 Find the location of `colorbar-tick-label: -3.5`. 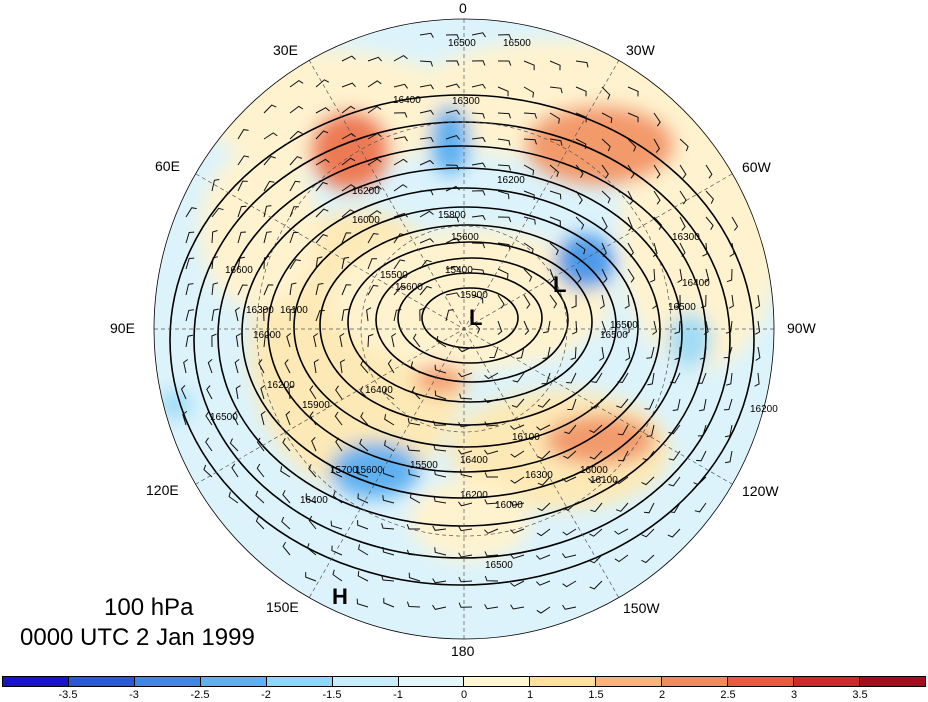

colorbar-tick-label: -3.5 is located at coordinates (68, 695).